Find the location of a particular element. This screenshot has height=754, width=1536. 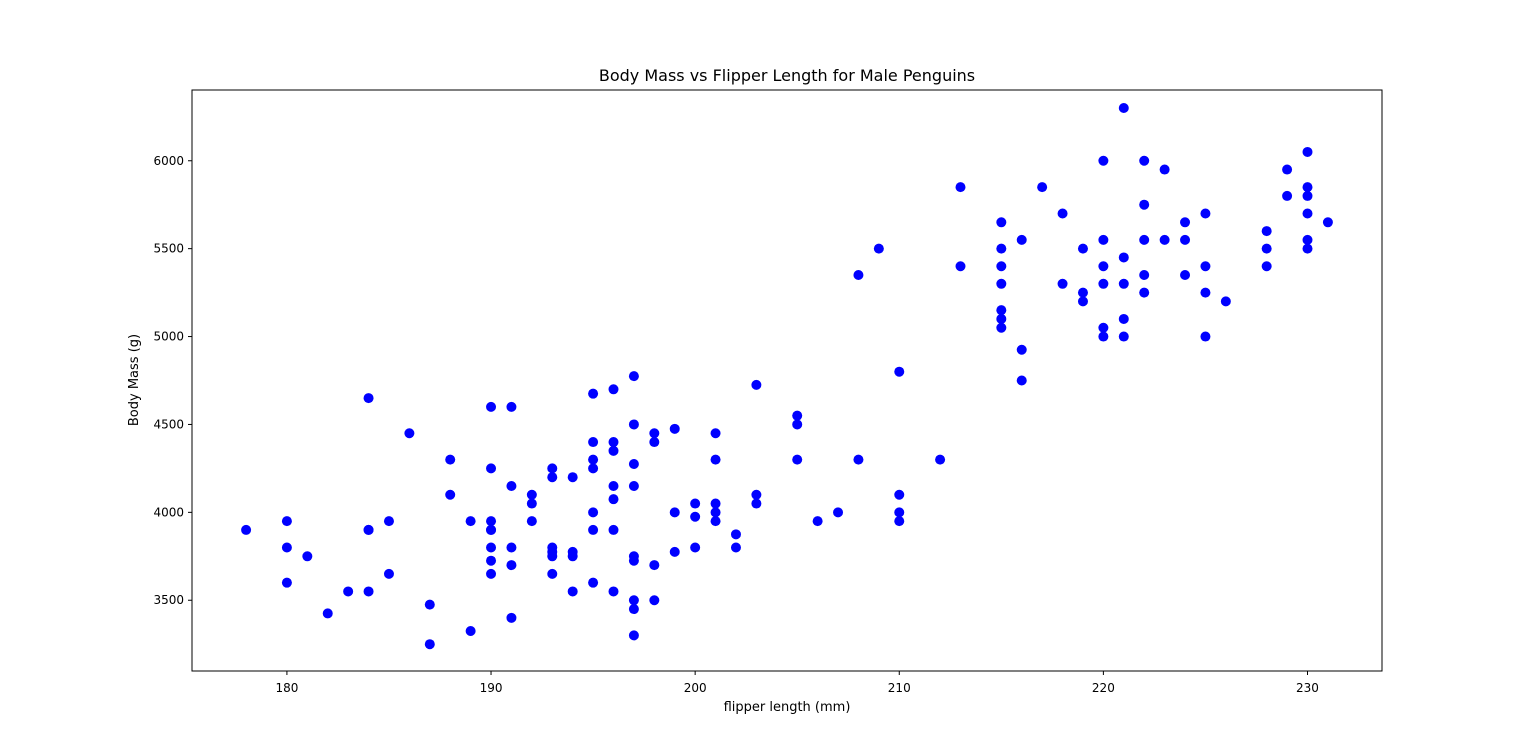

x-ticks: 180 190 200 210 220 230 is located at coordinates (797, 683).